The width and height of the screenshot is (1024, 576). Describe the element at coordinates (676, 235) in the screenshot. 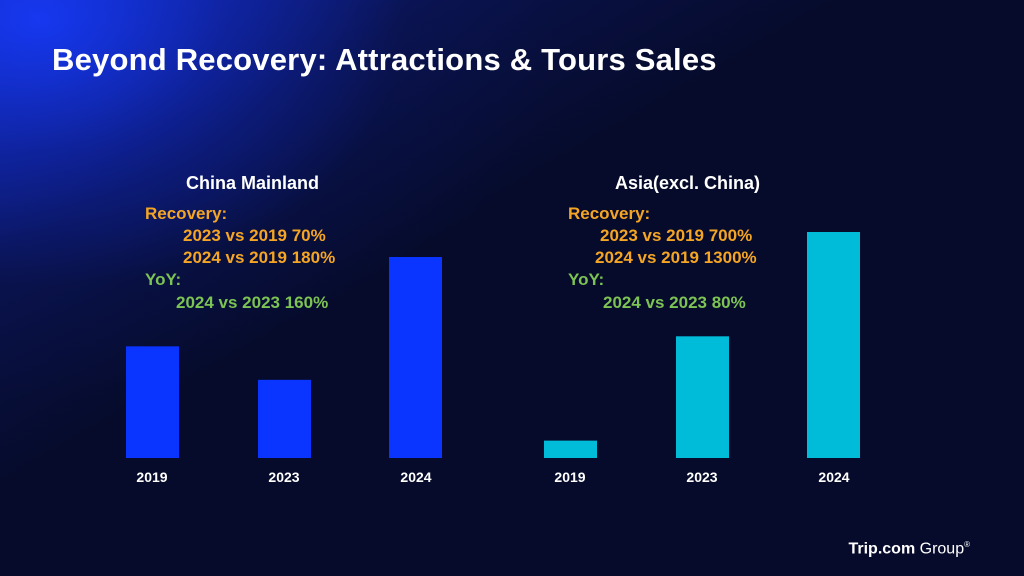

I see `recovery-line-asia-1: 2023 vs 2019 700%` at that location.